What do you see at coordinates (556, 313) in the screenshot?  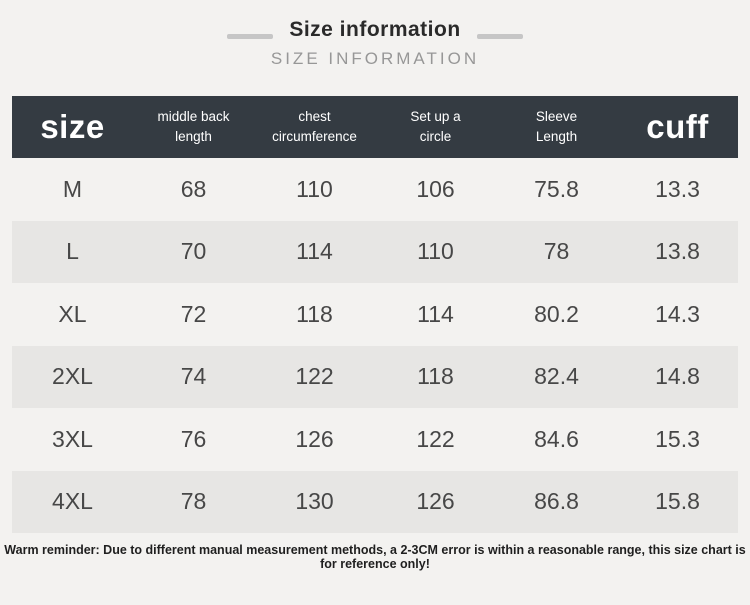 I see `table-cell: 80.2` at bounding box center [556, 313].